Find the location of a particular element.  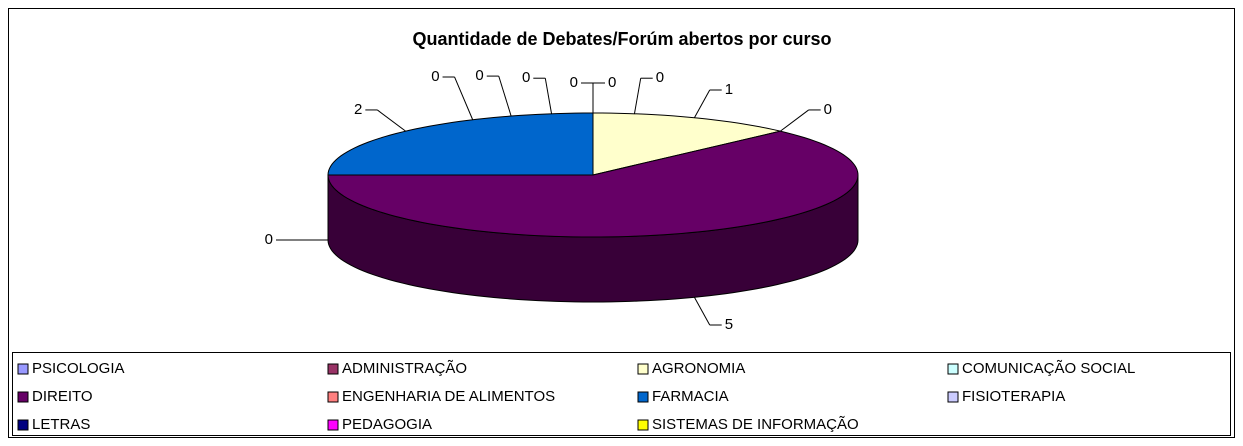

legend-label: AGRONOMIA is located at coordinates (698, 368).